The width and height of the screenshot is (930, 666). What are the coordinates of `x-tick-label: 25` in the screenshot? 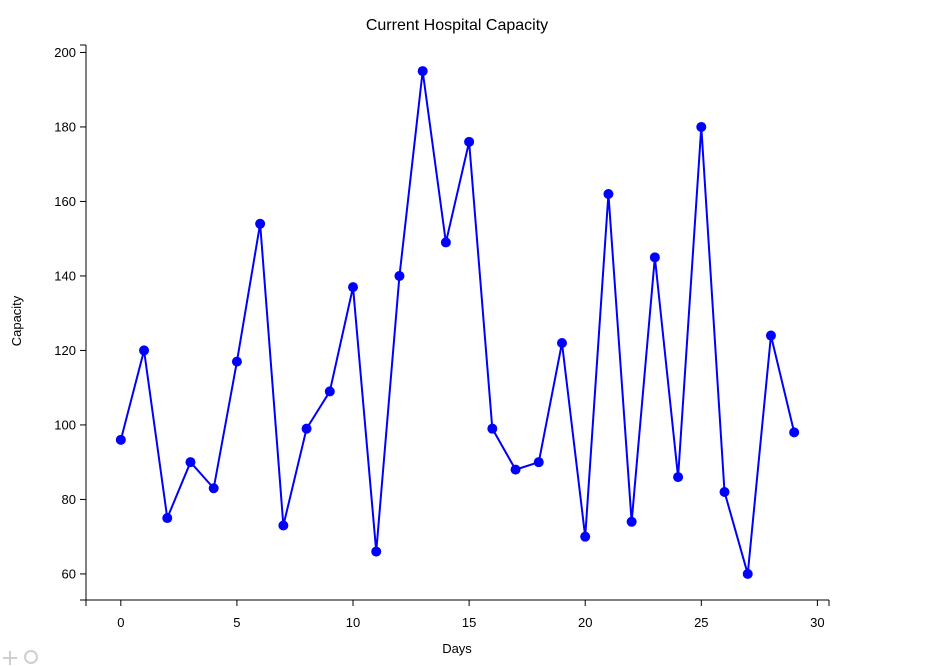 It's located at (701, 622).